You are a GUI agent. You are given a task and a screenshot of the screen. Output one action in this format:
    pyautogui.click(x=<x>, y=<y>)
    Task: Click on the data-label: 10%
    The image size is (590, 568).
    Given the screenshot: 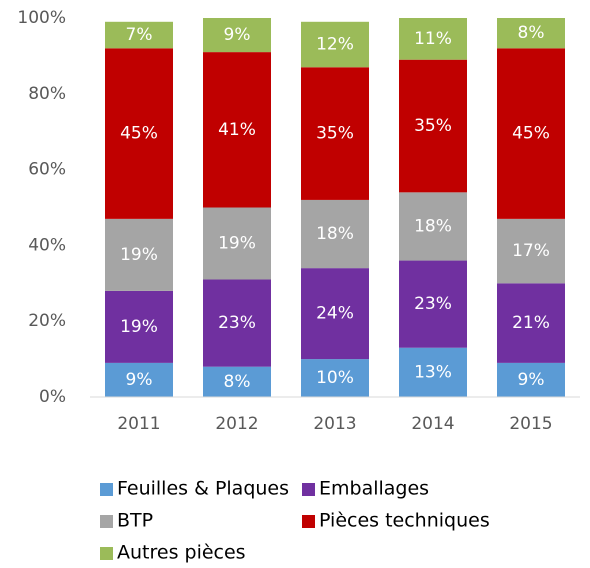 What is the action you would take?
    pyautogui.click(x=335, y=378)
    